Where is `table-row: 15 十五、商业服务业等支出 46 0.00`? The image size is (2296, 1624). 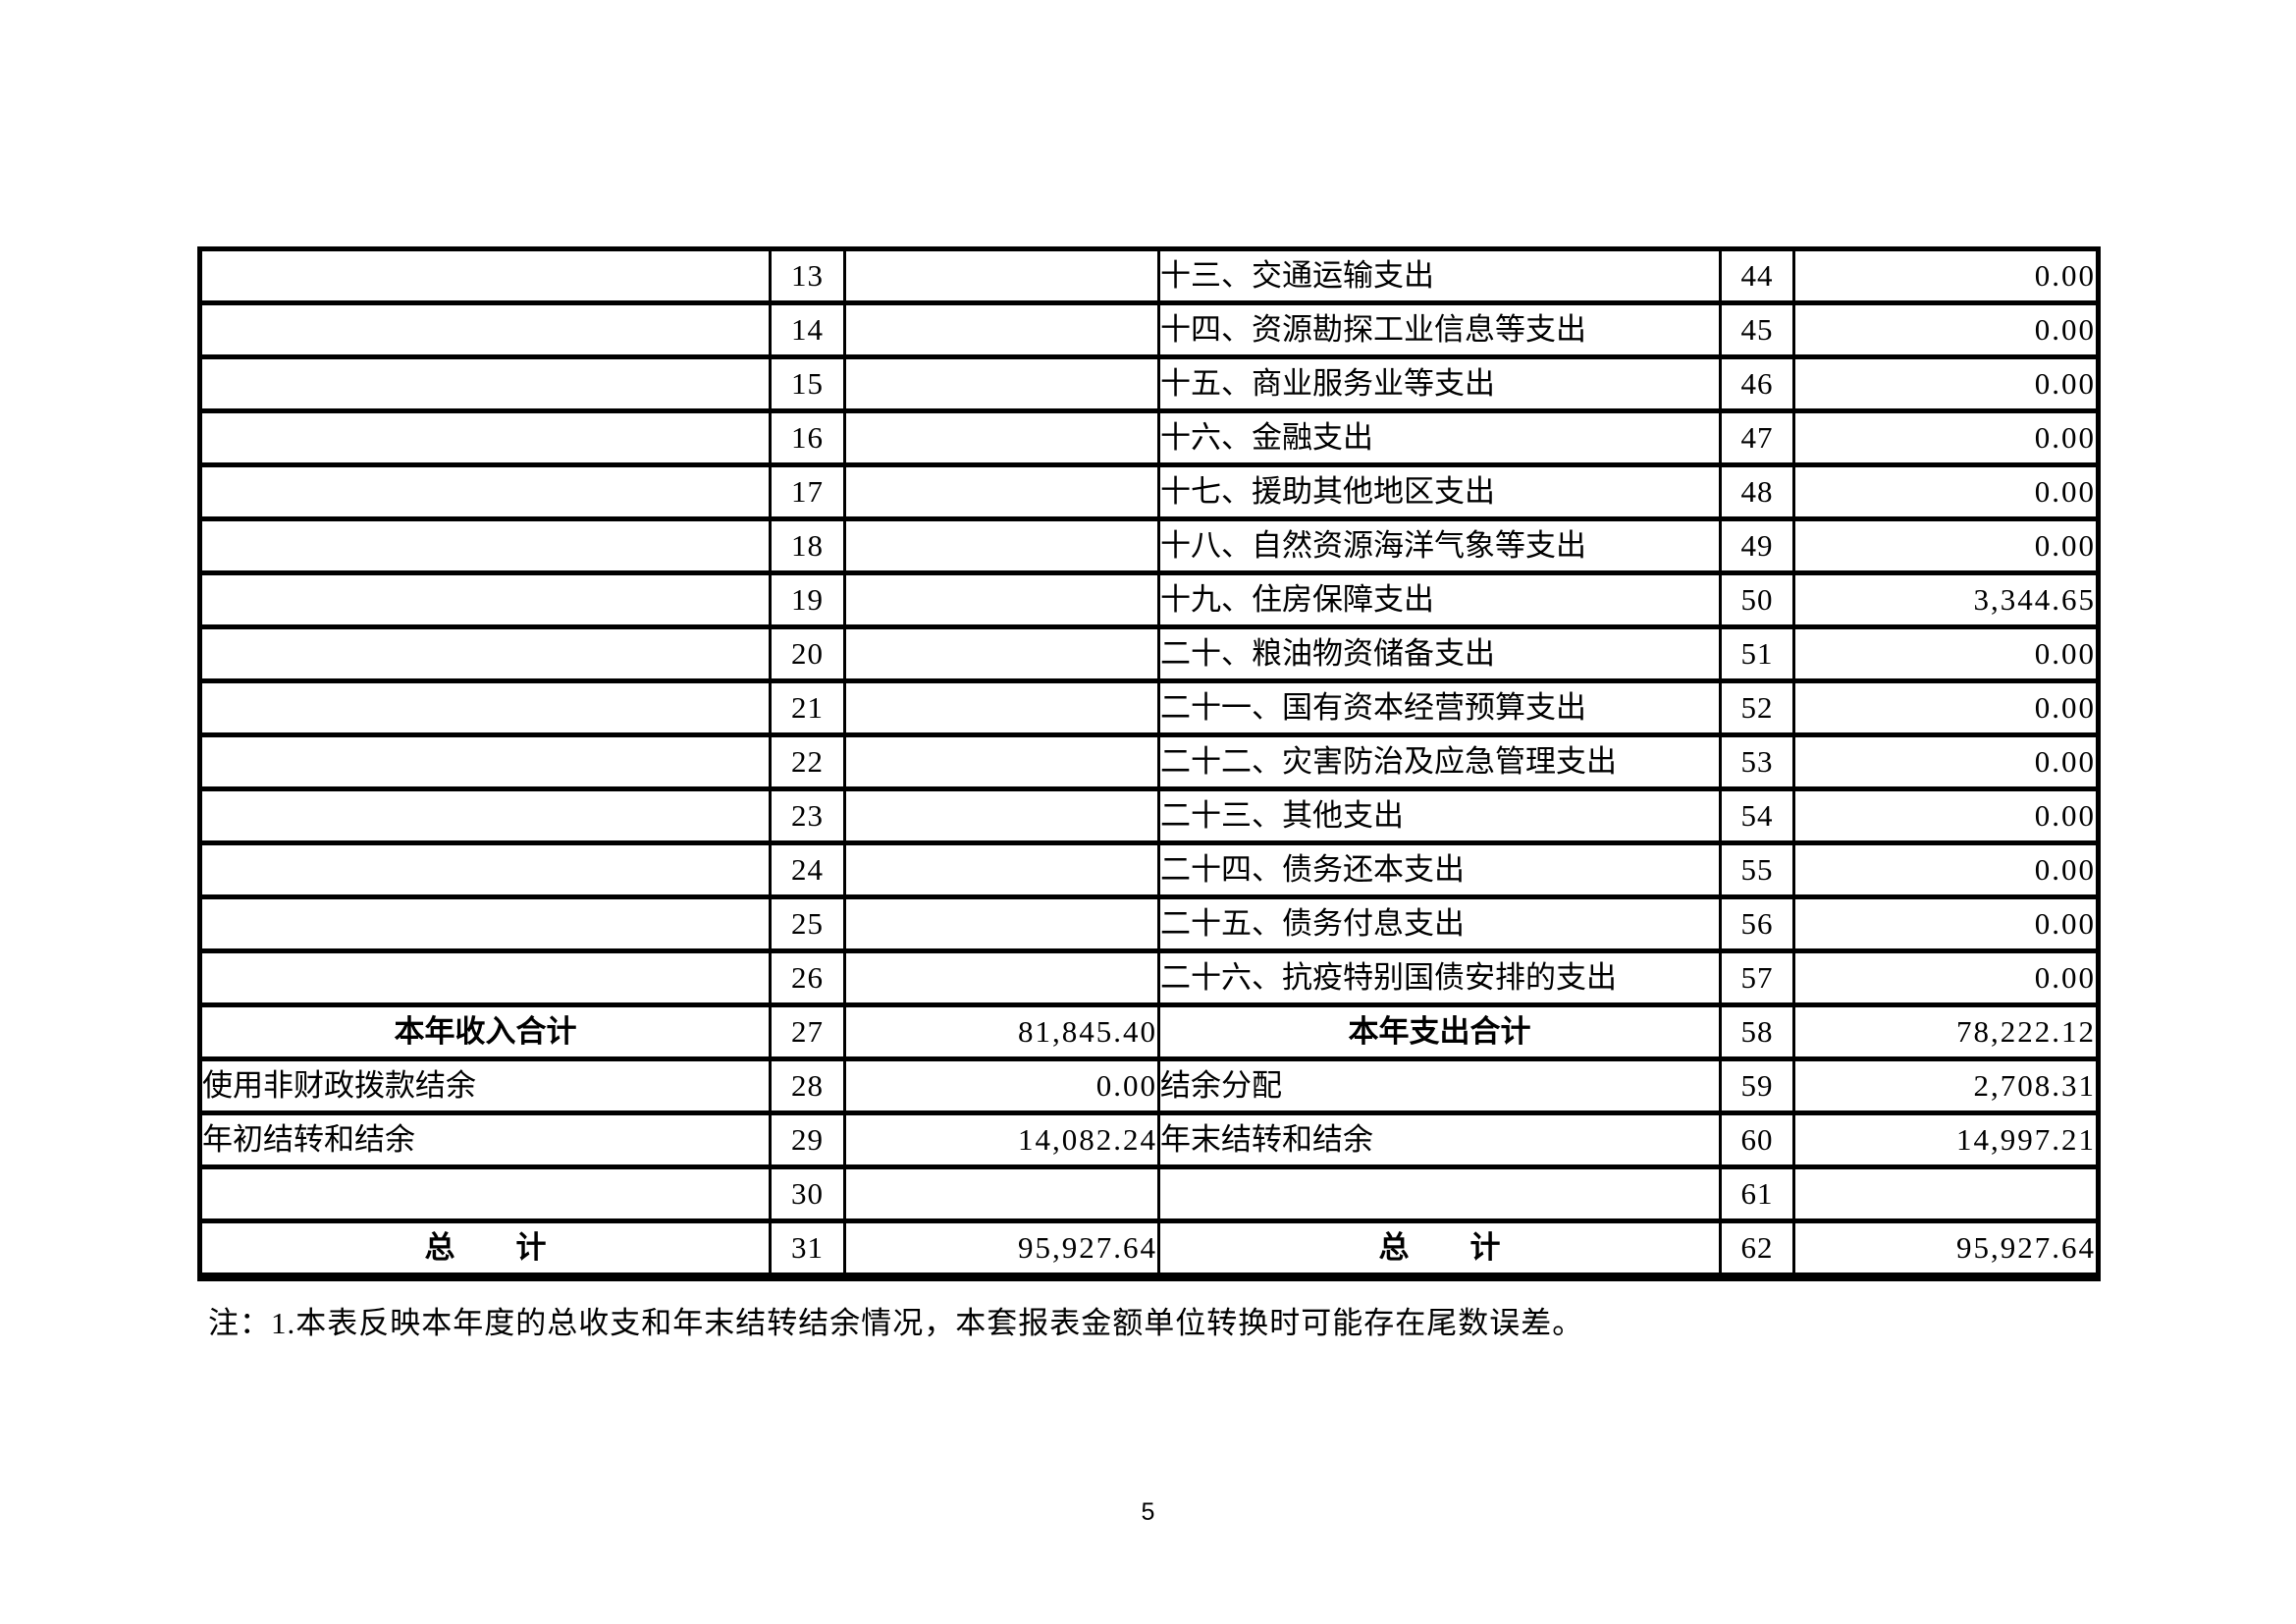 table-row: 15 十五、商业服务业等支出 46 0.00 is located at coordinates (1149, 383).